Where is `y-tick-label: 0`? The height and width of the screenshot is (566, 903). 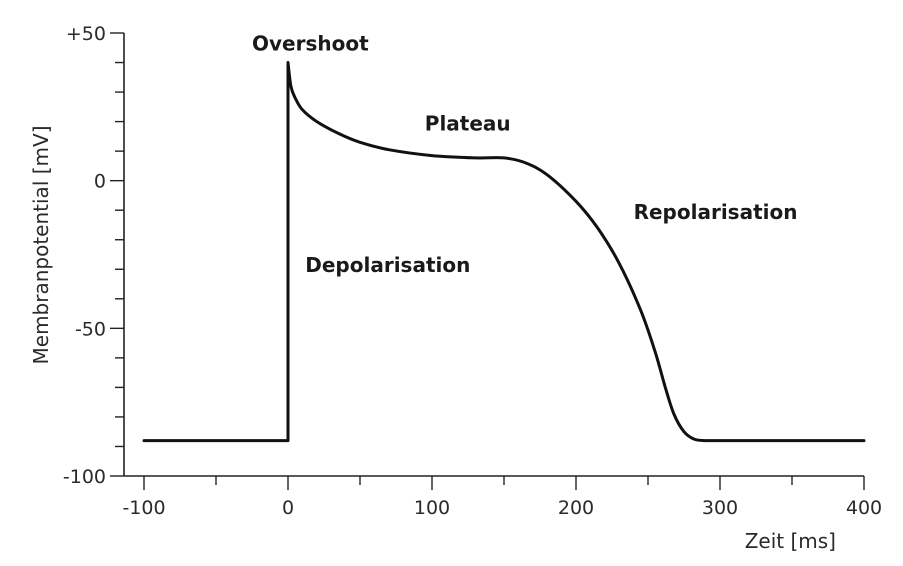
y-tick-label: 0 is located at coordinates (100, 182).